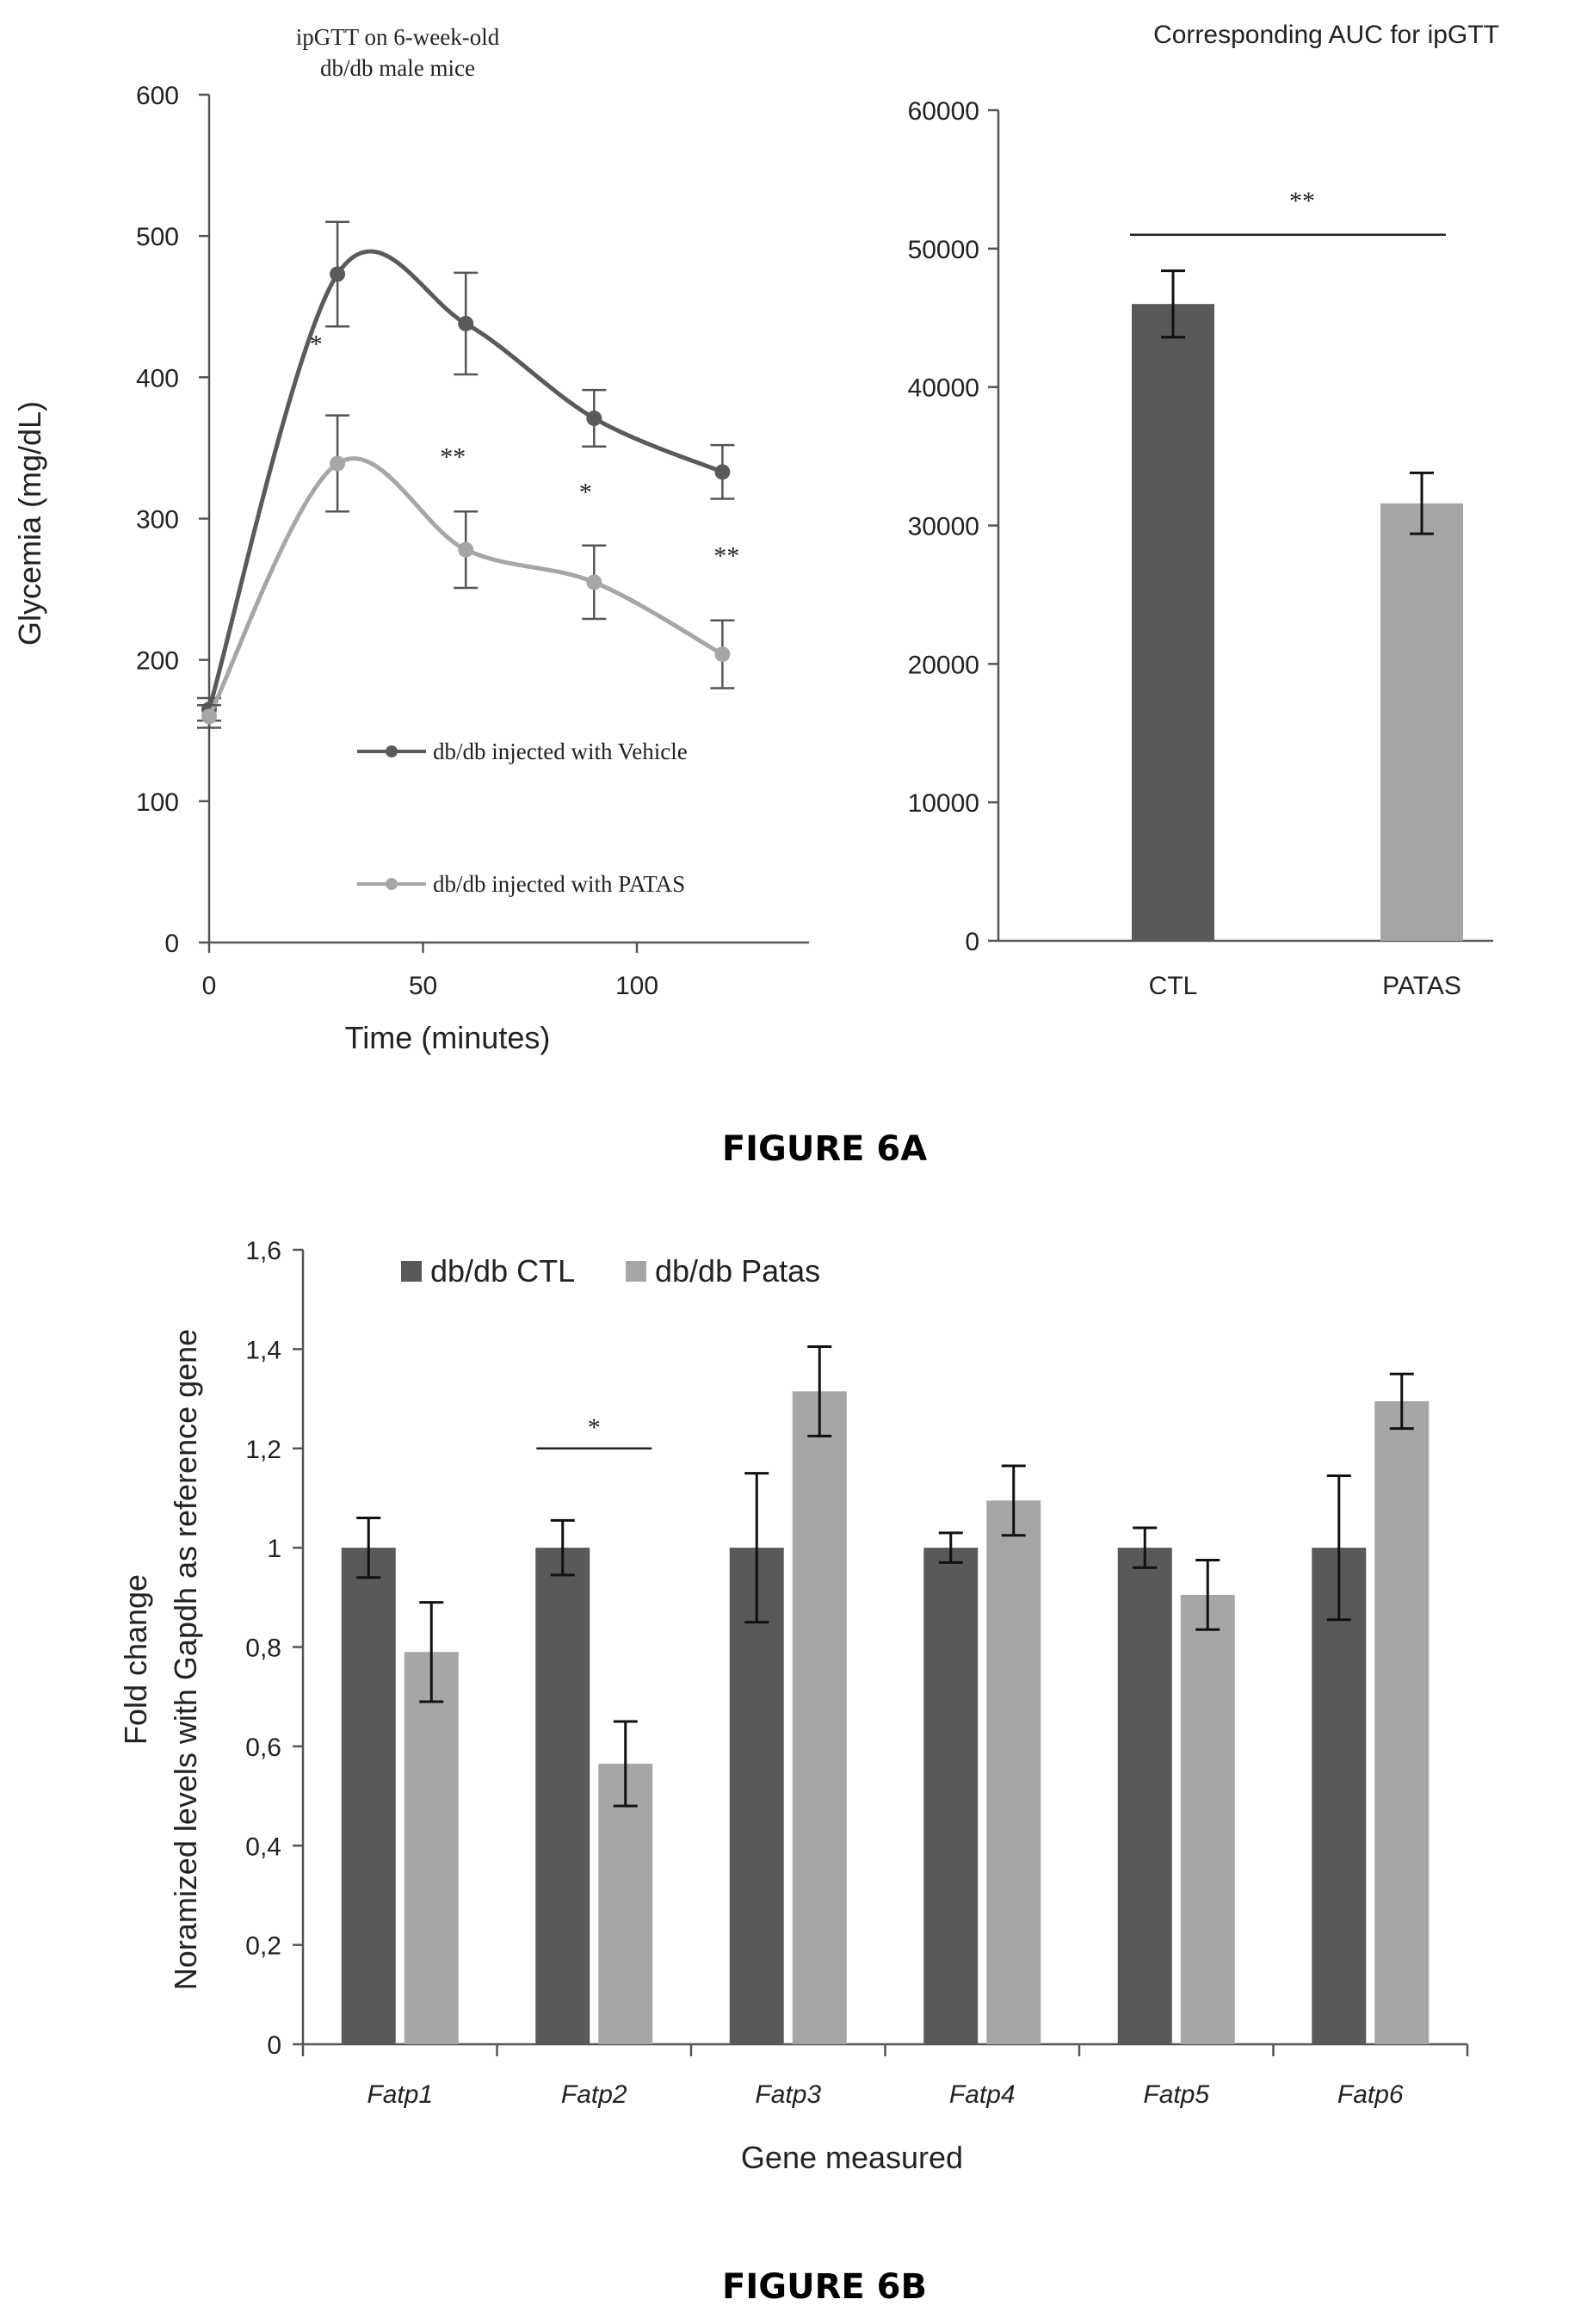  Describe the element at coordinates (636, 986) in the screenshot. I see `ipgtt-x-tick-label: 100` at that location.